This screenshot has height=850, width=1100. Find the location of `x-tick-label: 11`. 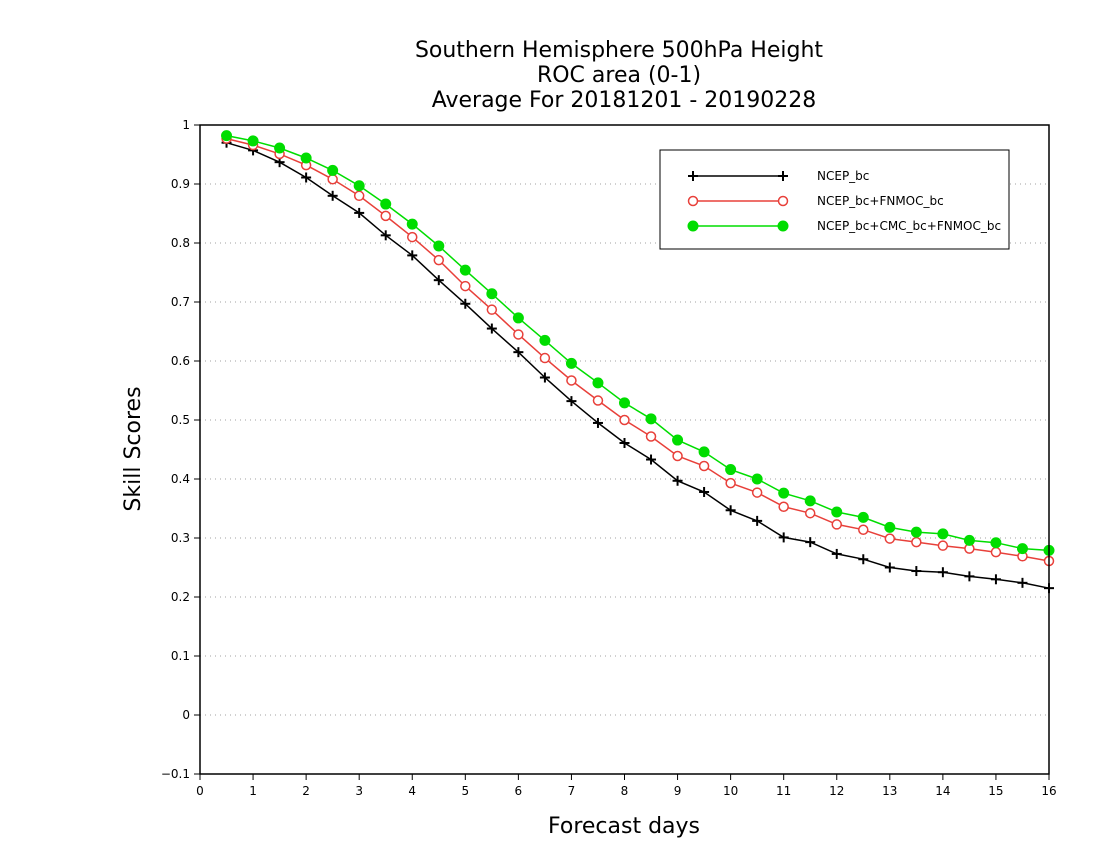

x-tick-label: 11 is located at coordinates (783, 791).